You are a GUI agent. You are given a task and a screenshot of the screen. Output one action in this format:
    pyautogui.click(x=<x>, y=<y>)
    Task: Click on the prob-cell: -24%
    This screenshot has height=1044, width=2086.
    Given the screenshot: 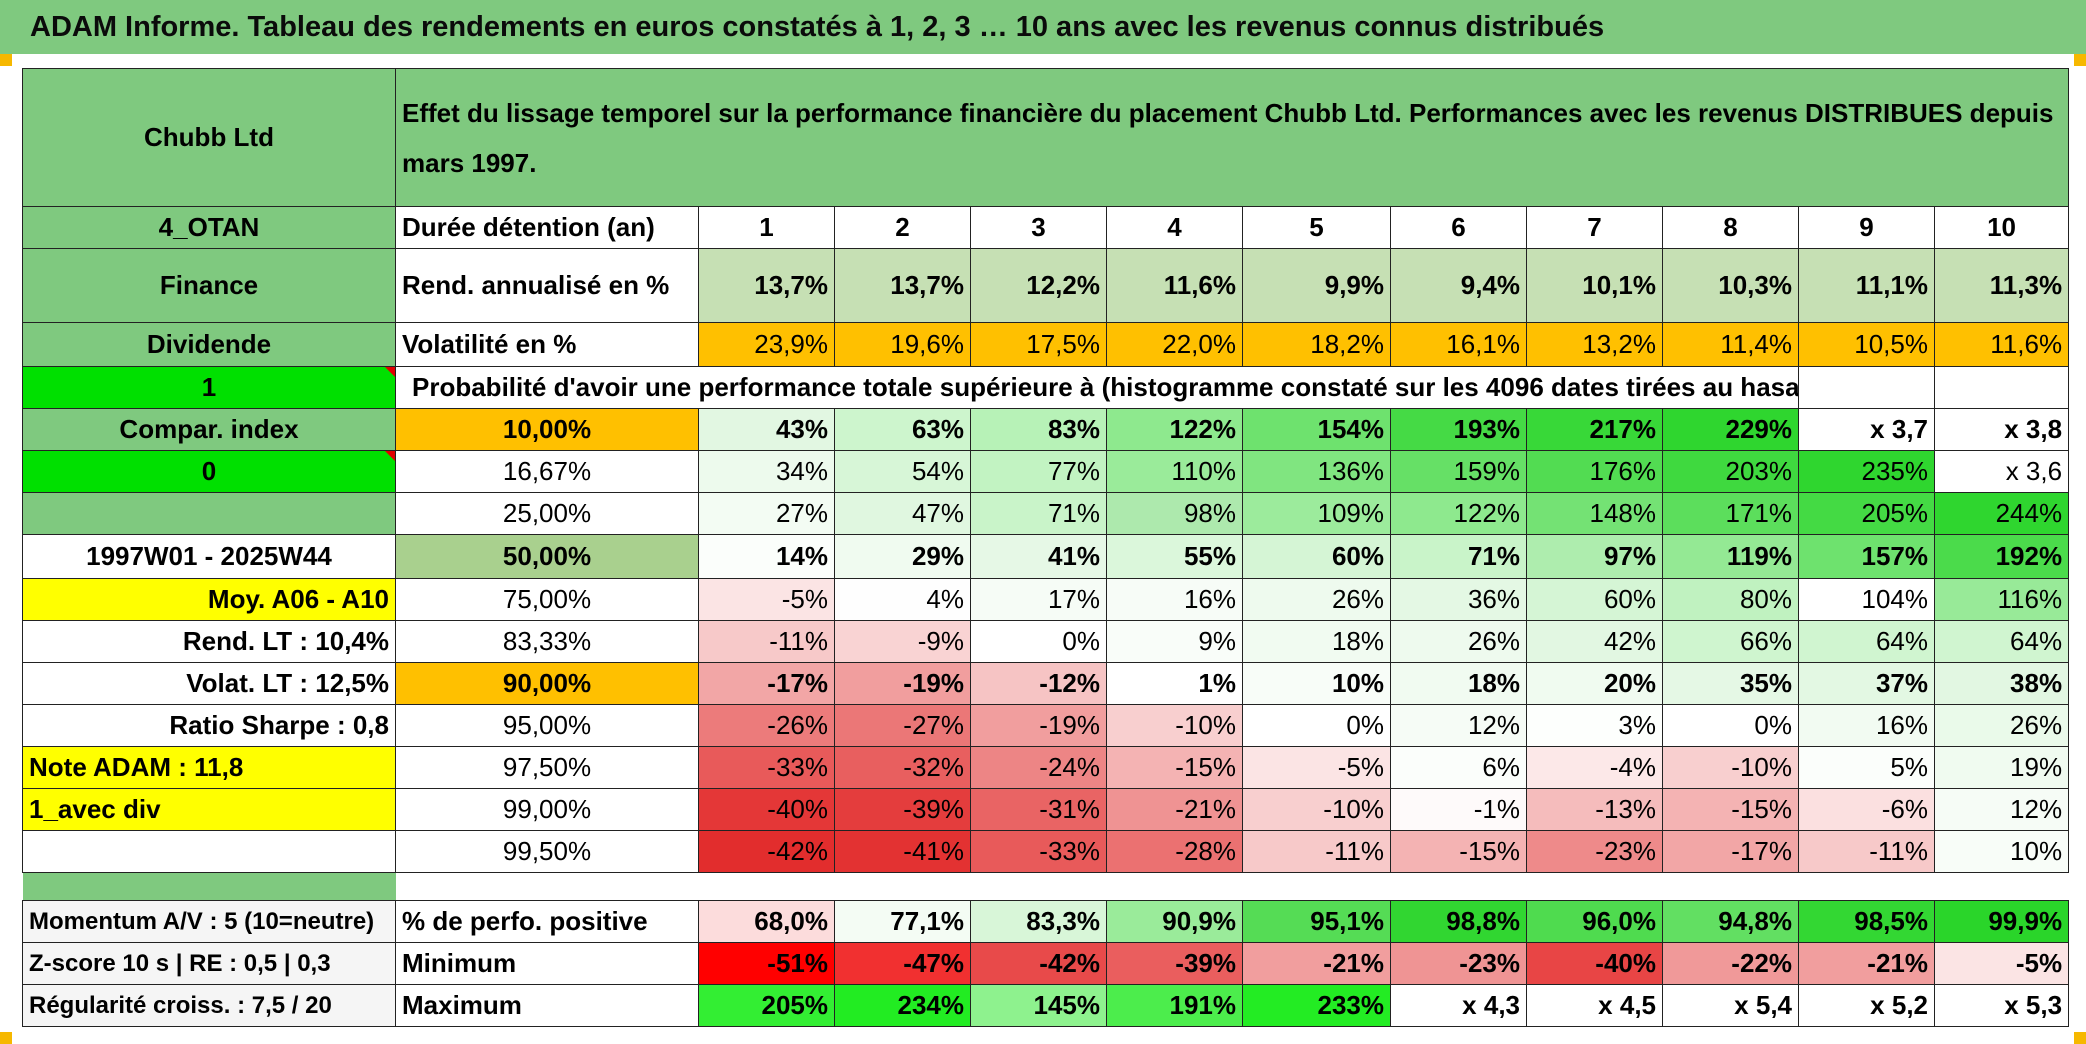 What is the action you would take?
    pyautogui.click(x=1038, y=767)
    